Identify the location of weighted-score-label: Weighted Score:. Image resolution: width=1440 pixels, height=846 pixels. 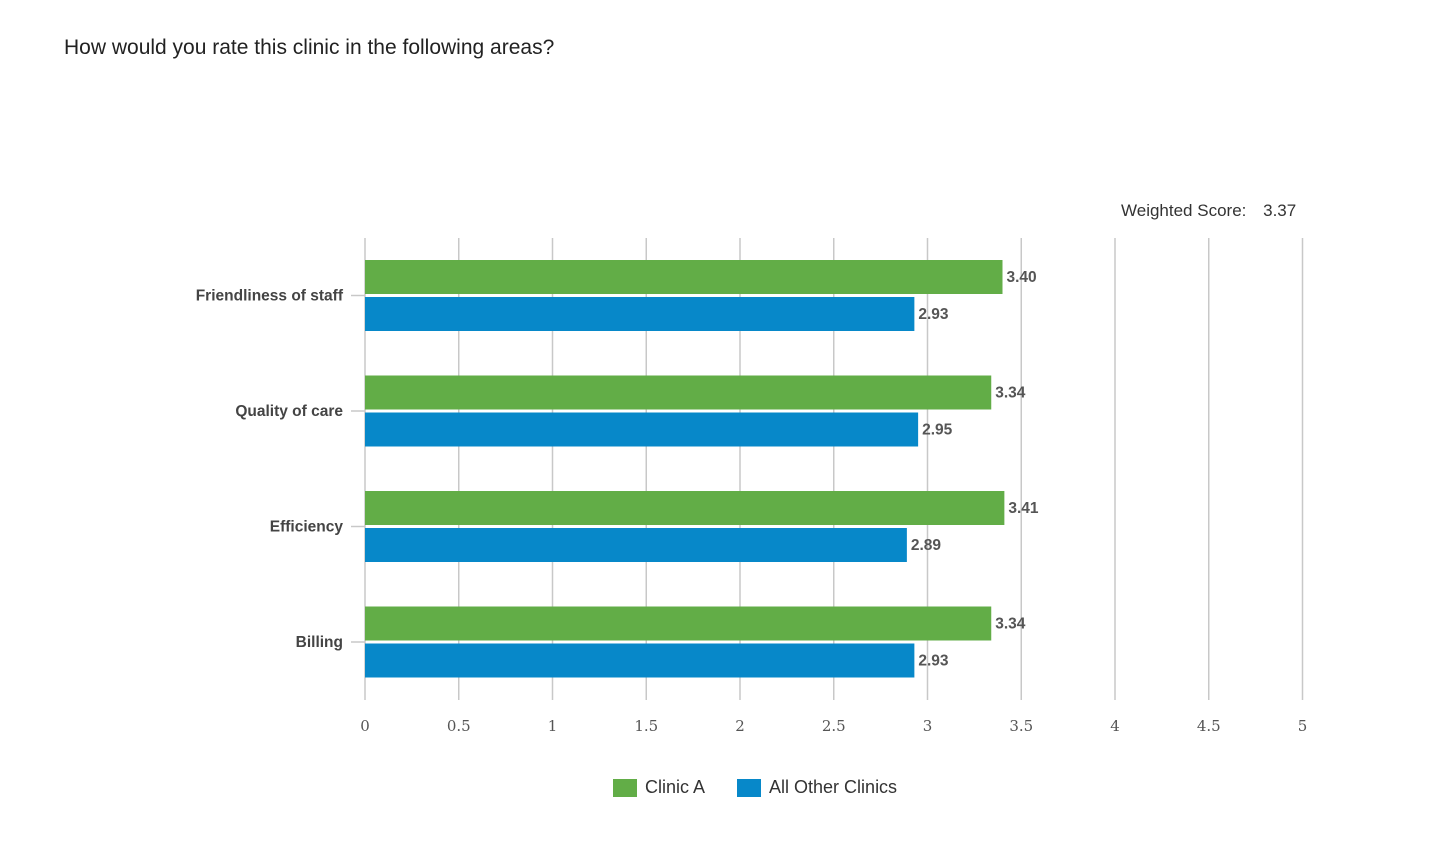
(1184, 210).